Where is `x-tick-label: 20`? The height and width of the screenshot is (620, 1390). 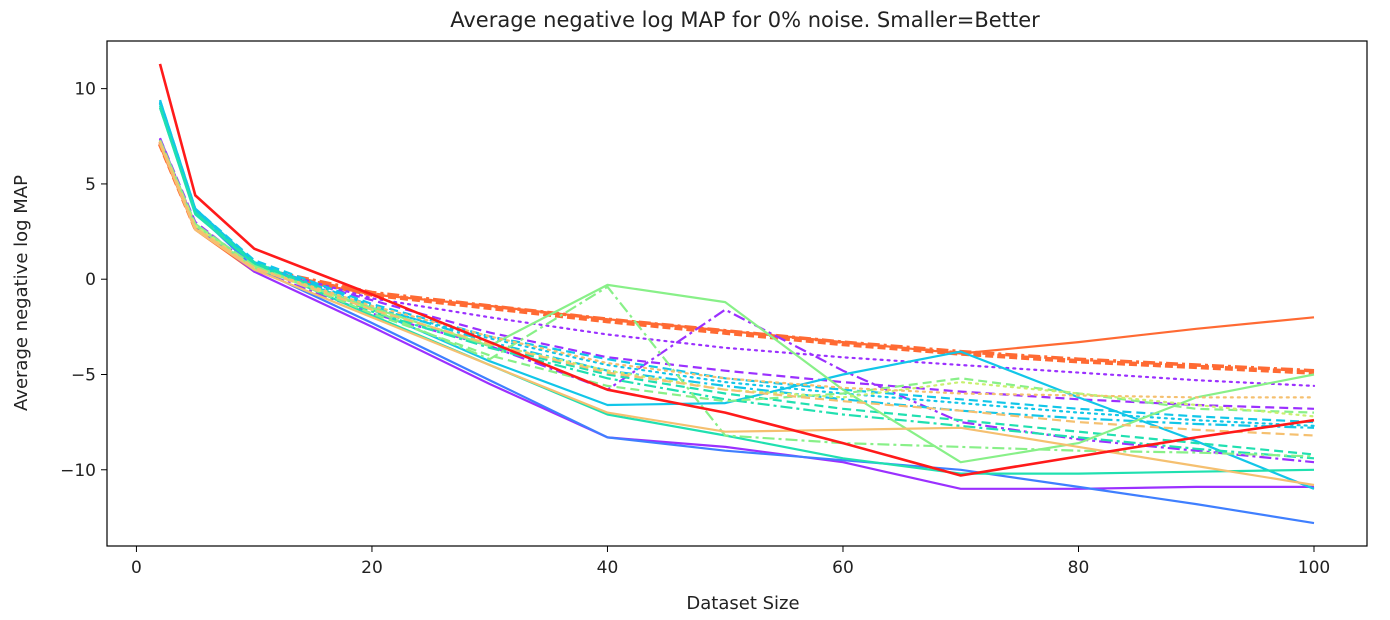 x-tick-label: 20 is located at coordinates (372, 568).